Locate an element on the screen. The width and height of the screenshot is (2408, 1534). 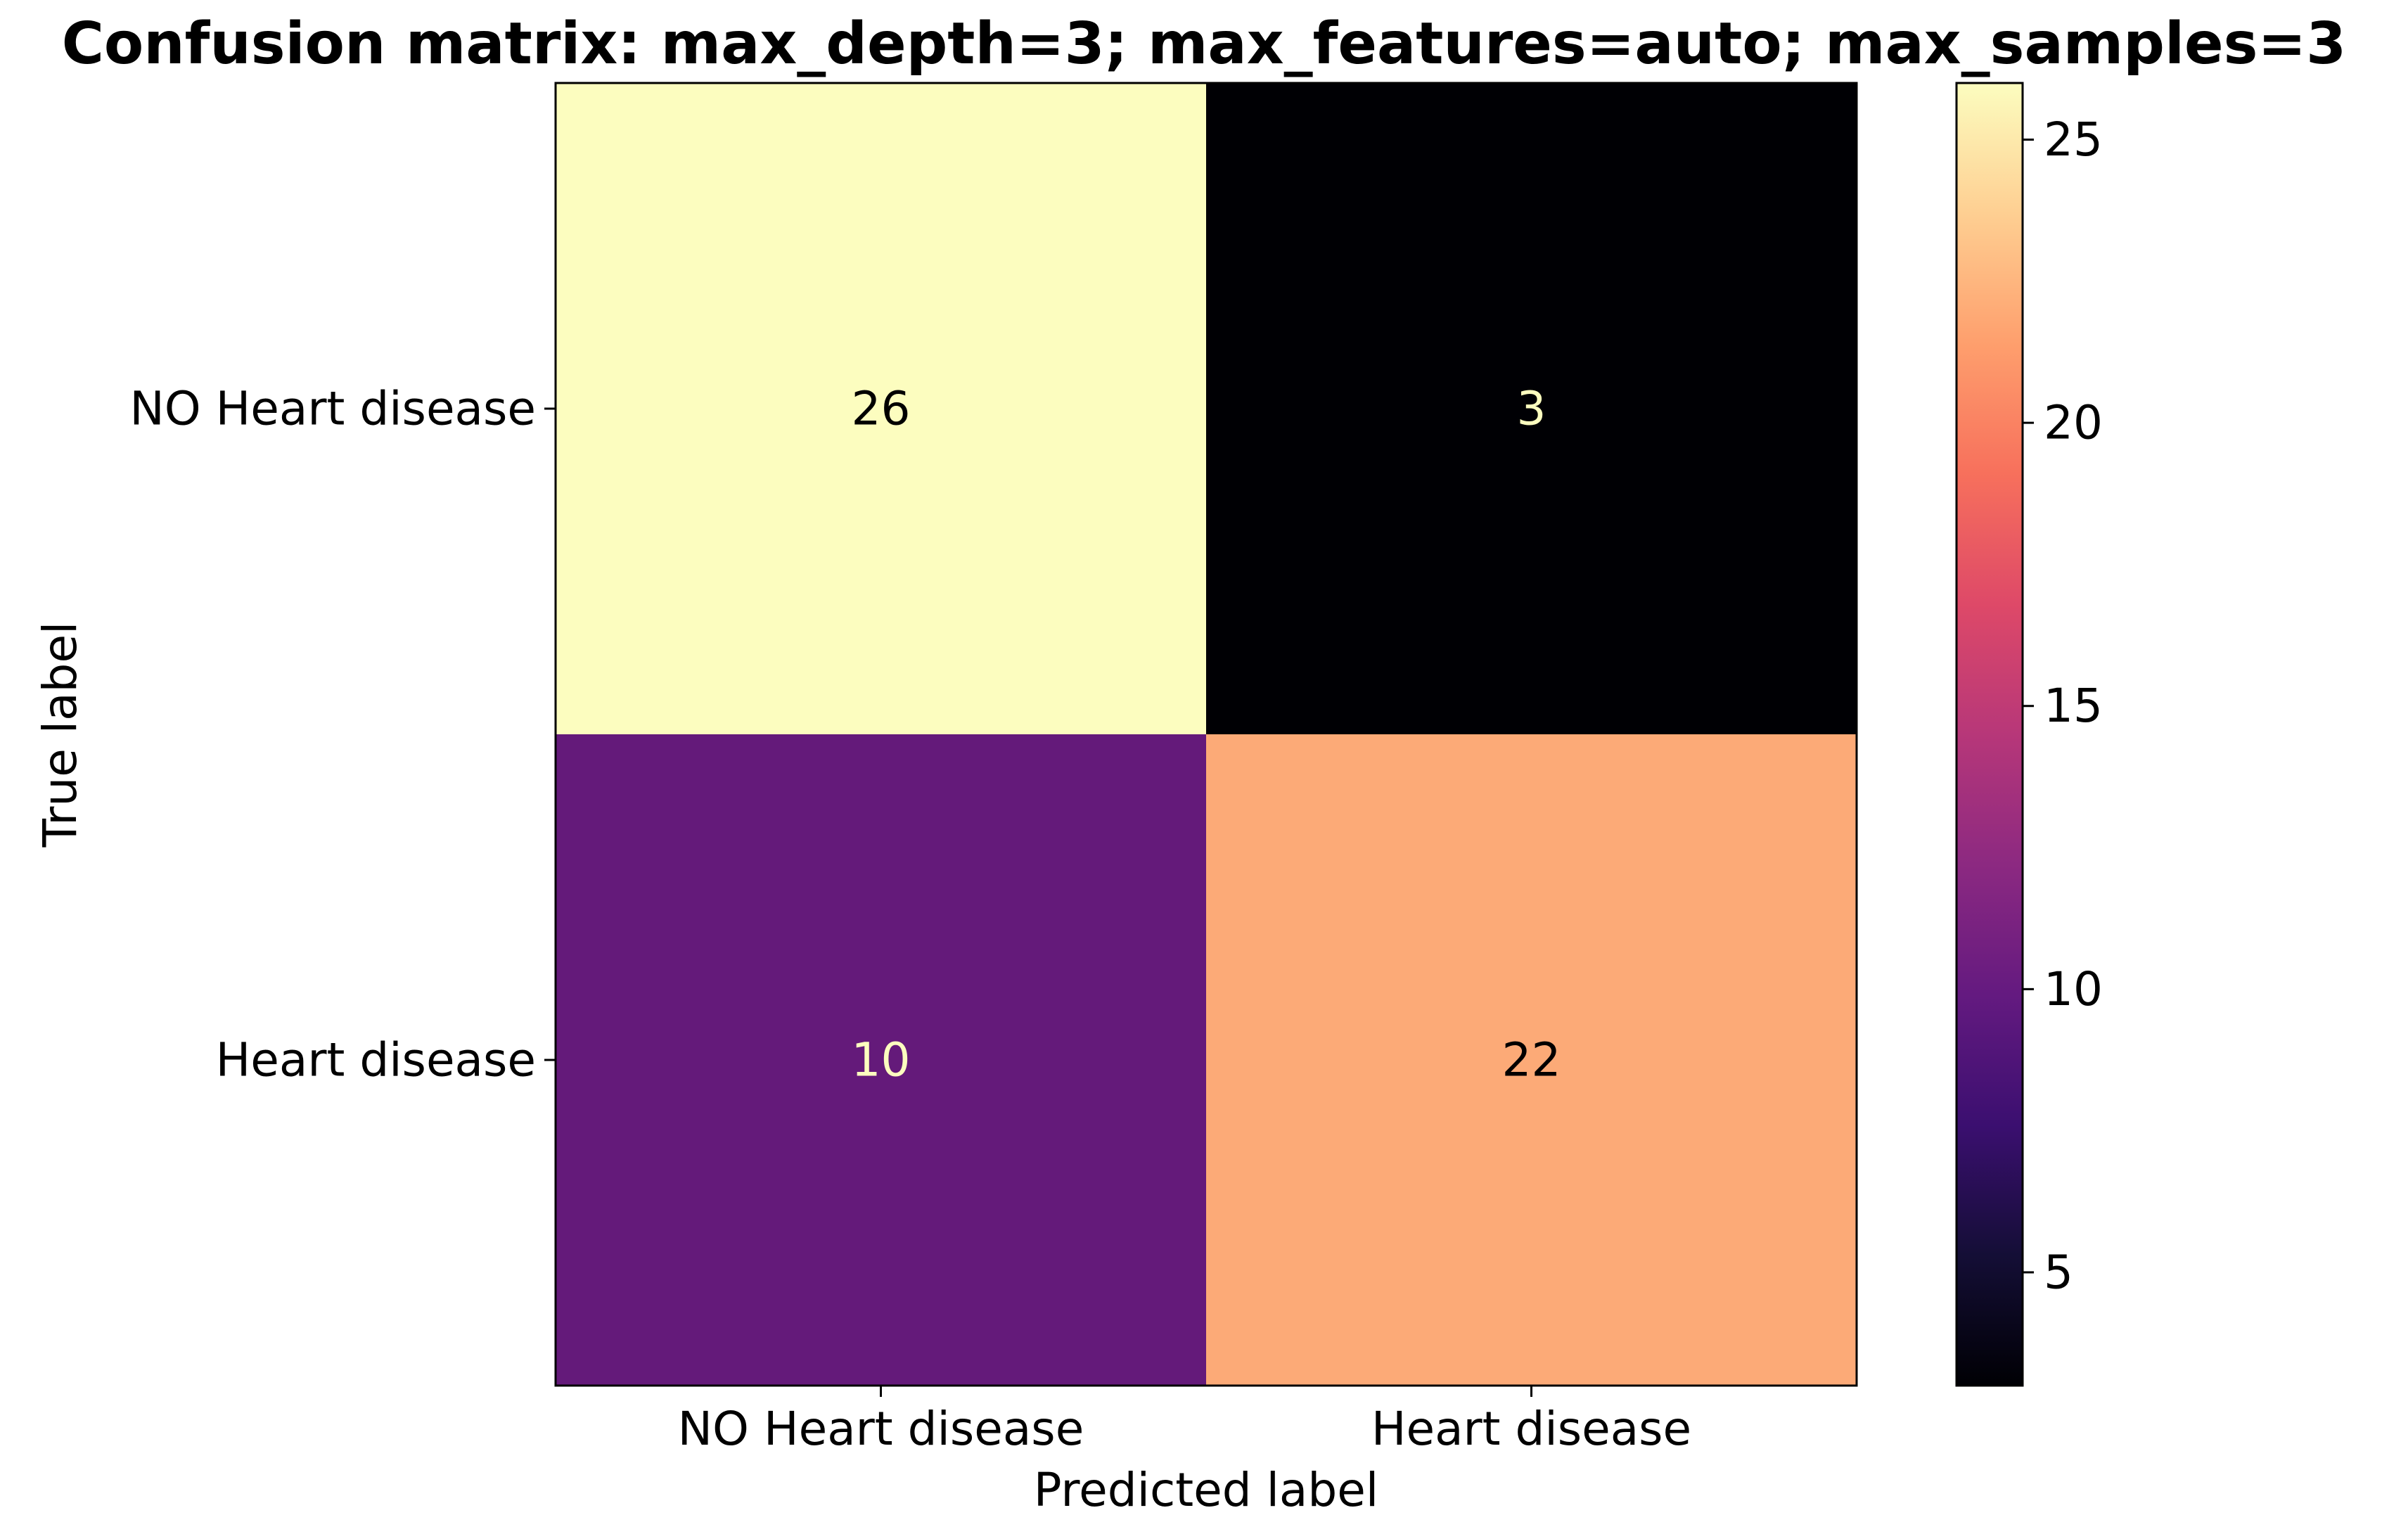
x-axis-ticks: NO Heart disease Heart disease is located at coordinates (1184, 1421).